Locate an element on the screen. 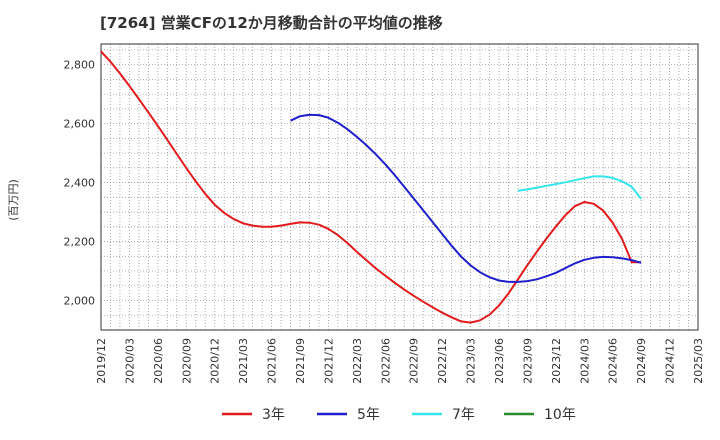 The image size is (720, 440). y-tick-label: 2,000 is located at coordinates (80, 301).